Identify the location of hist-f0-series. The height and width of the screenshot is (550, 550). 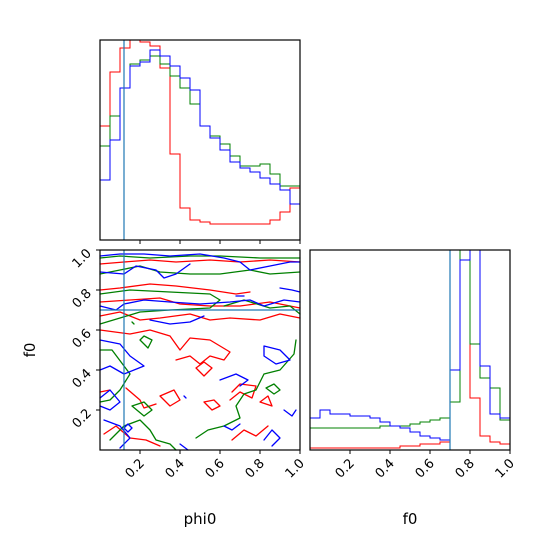
(410, 349).